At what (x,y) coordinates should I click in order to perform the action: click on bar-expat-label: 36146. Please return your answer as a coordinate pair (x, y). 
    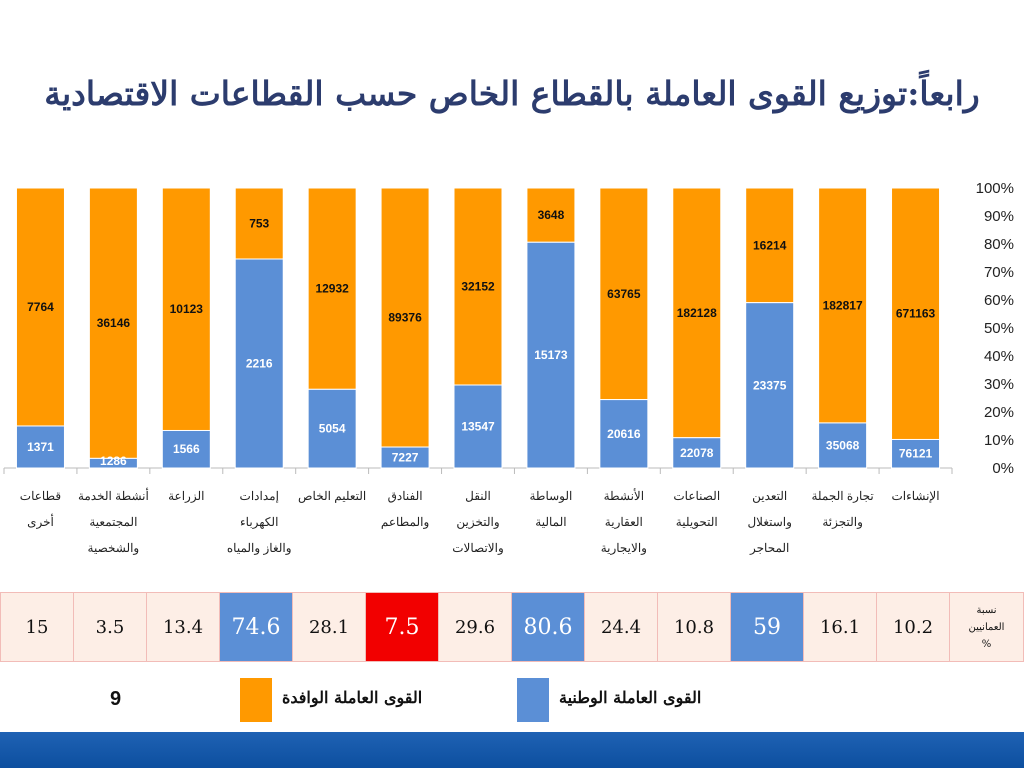
    Looking at the image, I should click on (114, 323).